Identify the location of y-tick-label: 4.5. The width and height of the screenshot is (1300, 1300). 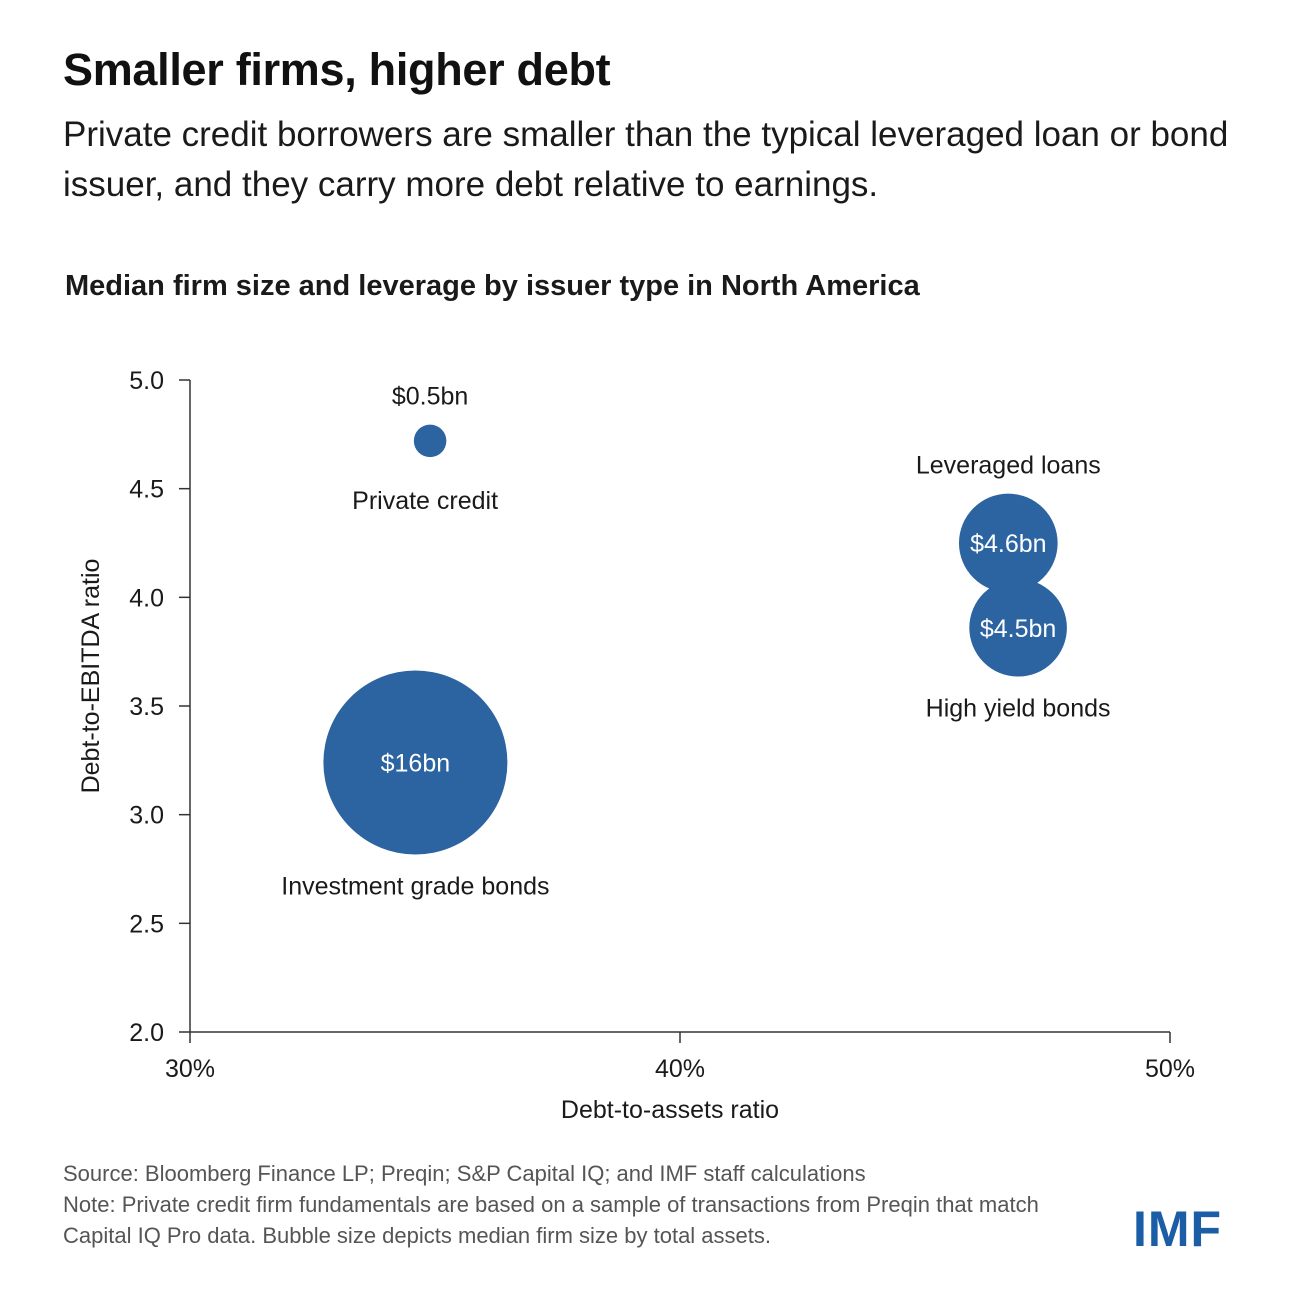
(146, 490).